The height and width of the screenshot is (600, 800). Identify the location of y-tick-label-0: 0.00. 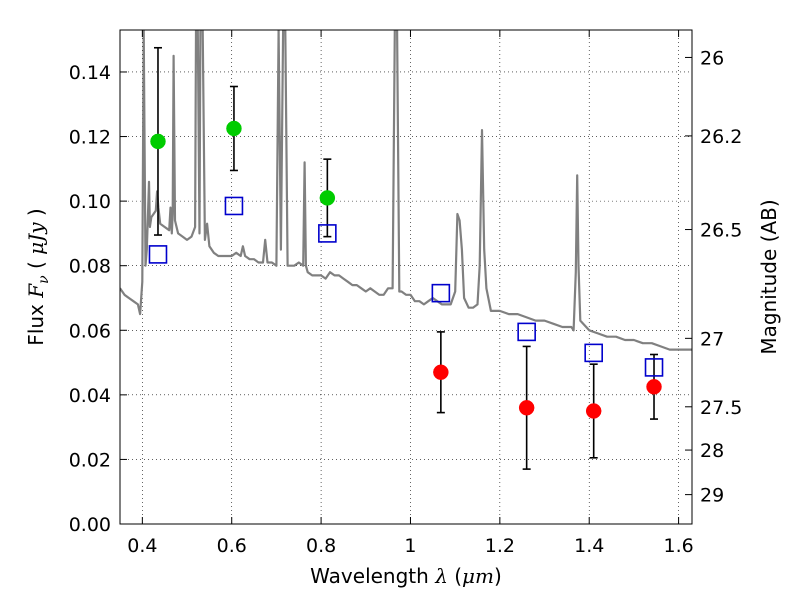
(90, 525).